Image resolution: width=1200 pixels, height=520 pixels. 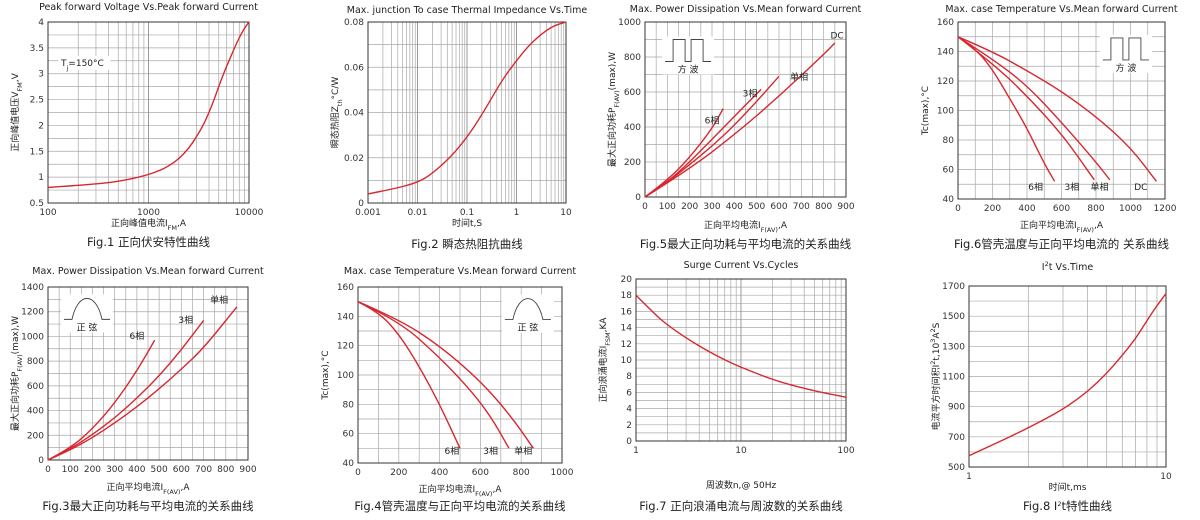 What do you see at coordinates (523, 451) in the screenshot?
I see `series-label: 单相` at bounding box center [523, 451].